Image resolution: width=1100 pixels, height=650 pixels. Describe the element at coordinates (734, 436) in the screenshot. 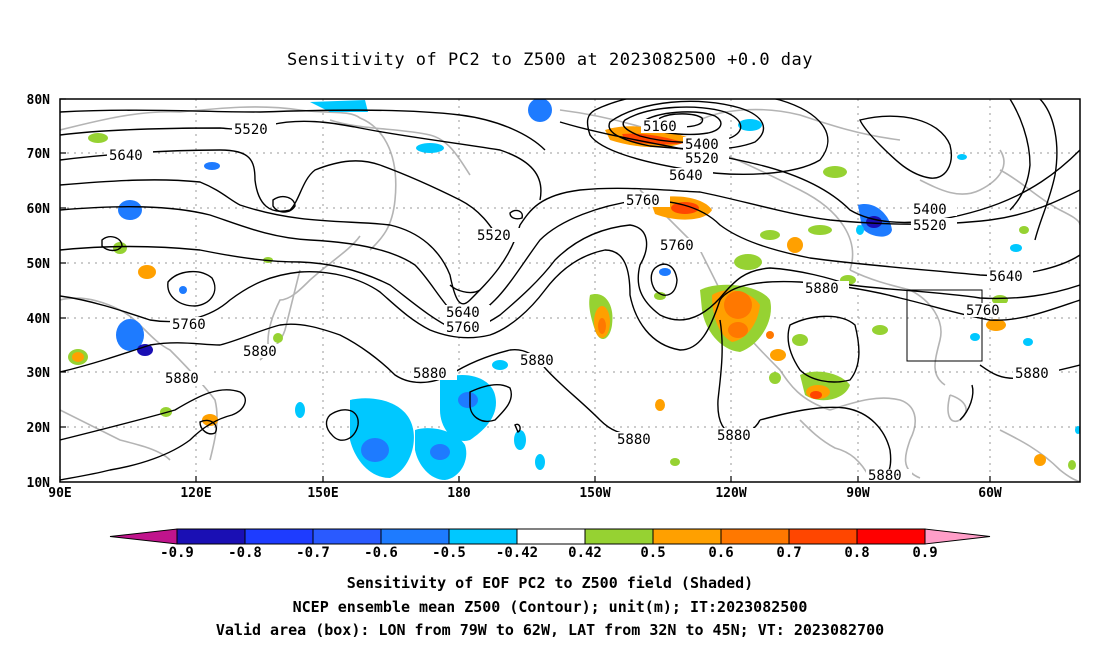

I see `contour-label-5880-h: 5880` at that location.